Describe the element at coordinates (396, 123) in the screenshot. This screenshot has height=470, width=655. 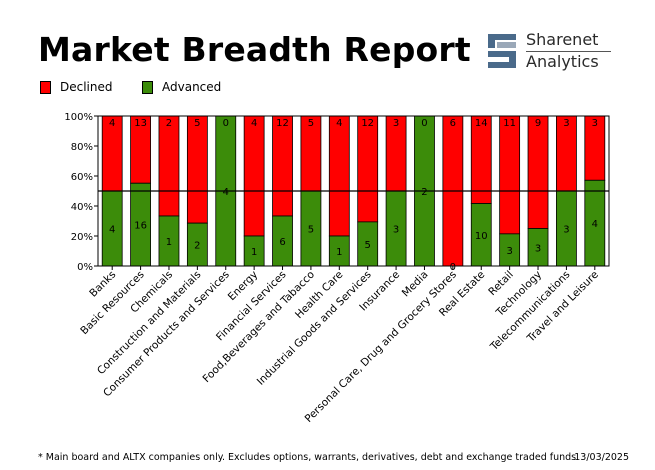
I see `data-label-declined-insurance: 3` at that location.